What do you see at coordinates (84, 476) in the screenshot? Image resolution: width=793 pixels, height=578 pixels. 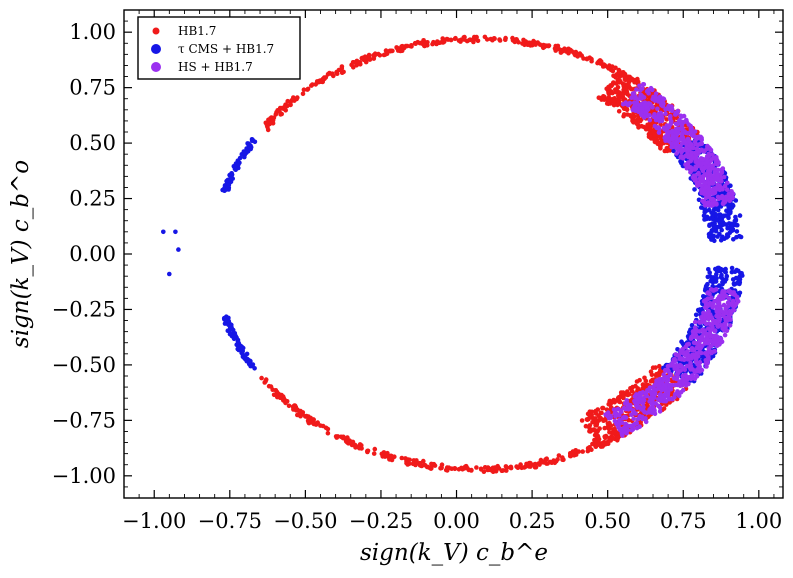 I see `y-tick-label: −1.00` at bounding box center [84, 476].